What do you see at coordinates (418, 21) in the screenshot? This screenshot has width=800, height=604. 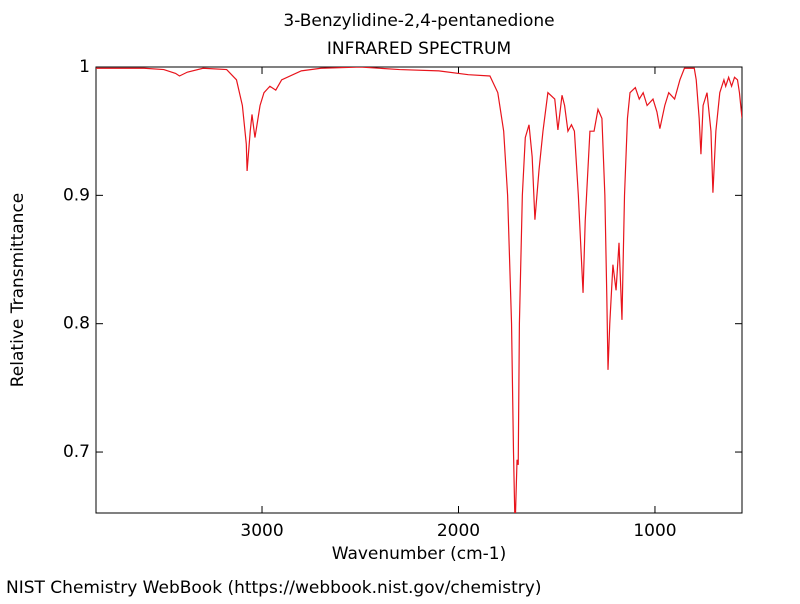 I see `chart-title: 3-Benzylidine-2,4-pentanedione` at bounding box center [418, 21].